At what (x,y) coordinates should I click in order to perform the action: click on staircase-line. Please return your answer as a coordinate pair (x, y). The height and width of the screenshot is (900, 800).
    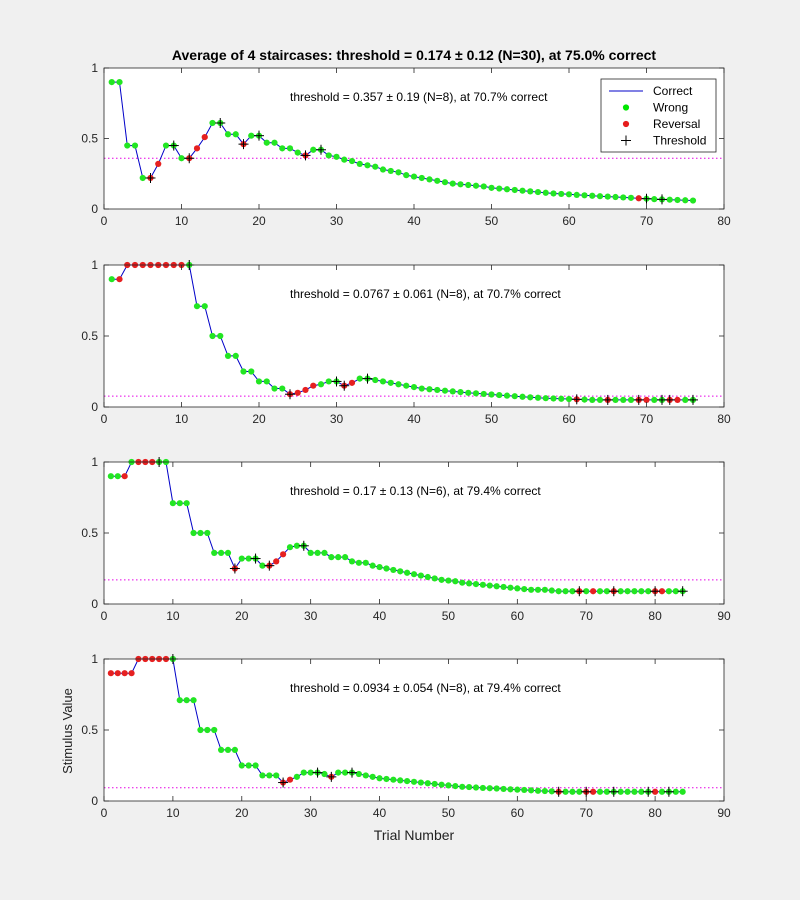
    Looking at the image, I should click on (402, 332).